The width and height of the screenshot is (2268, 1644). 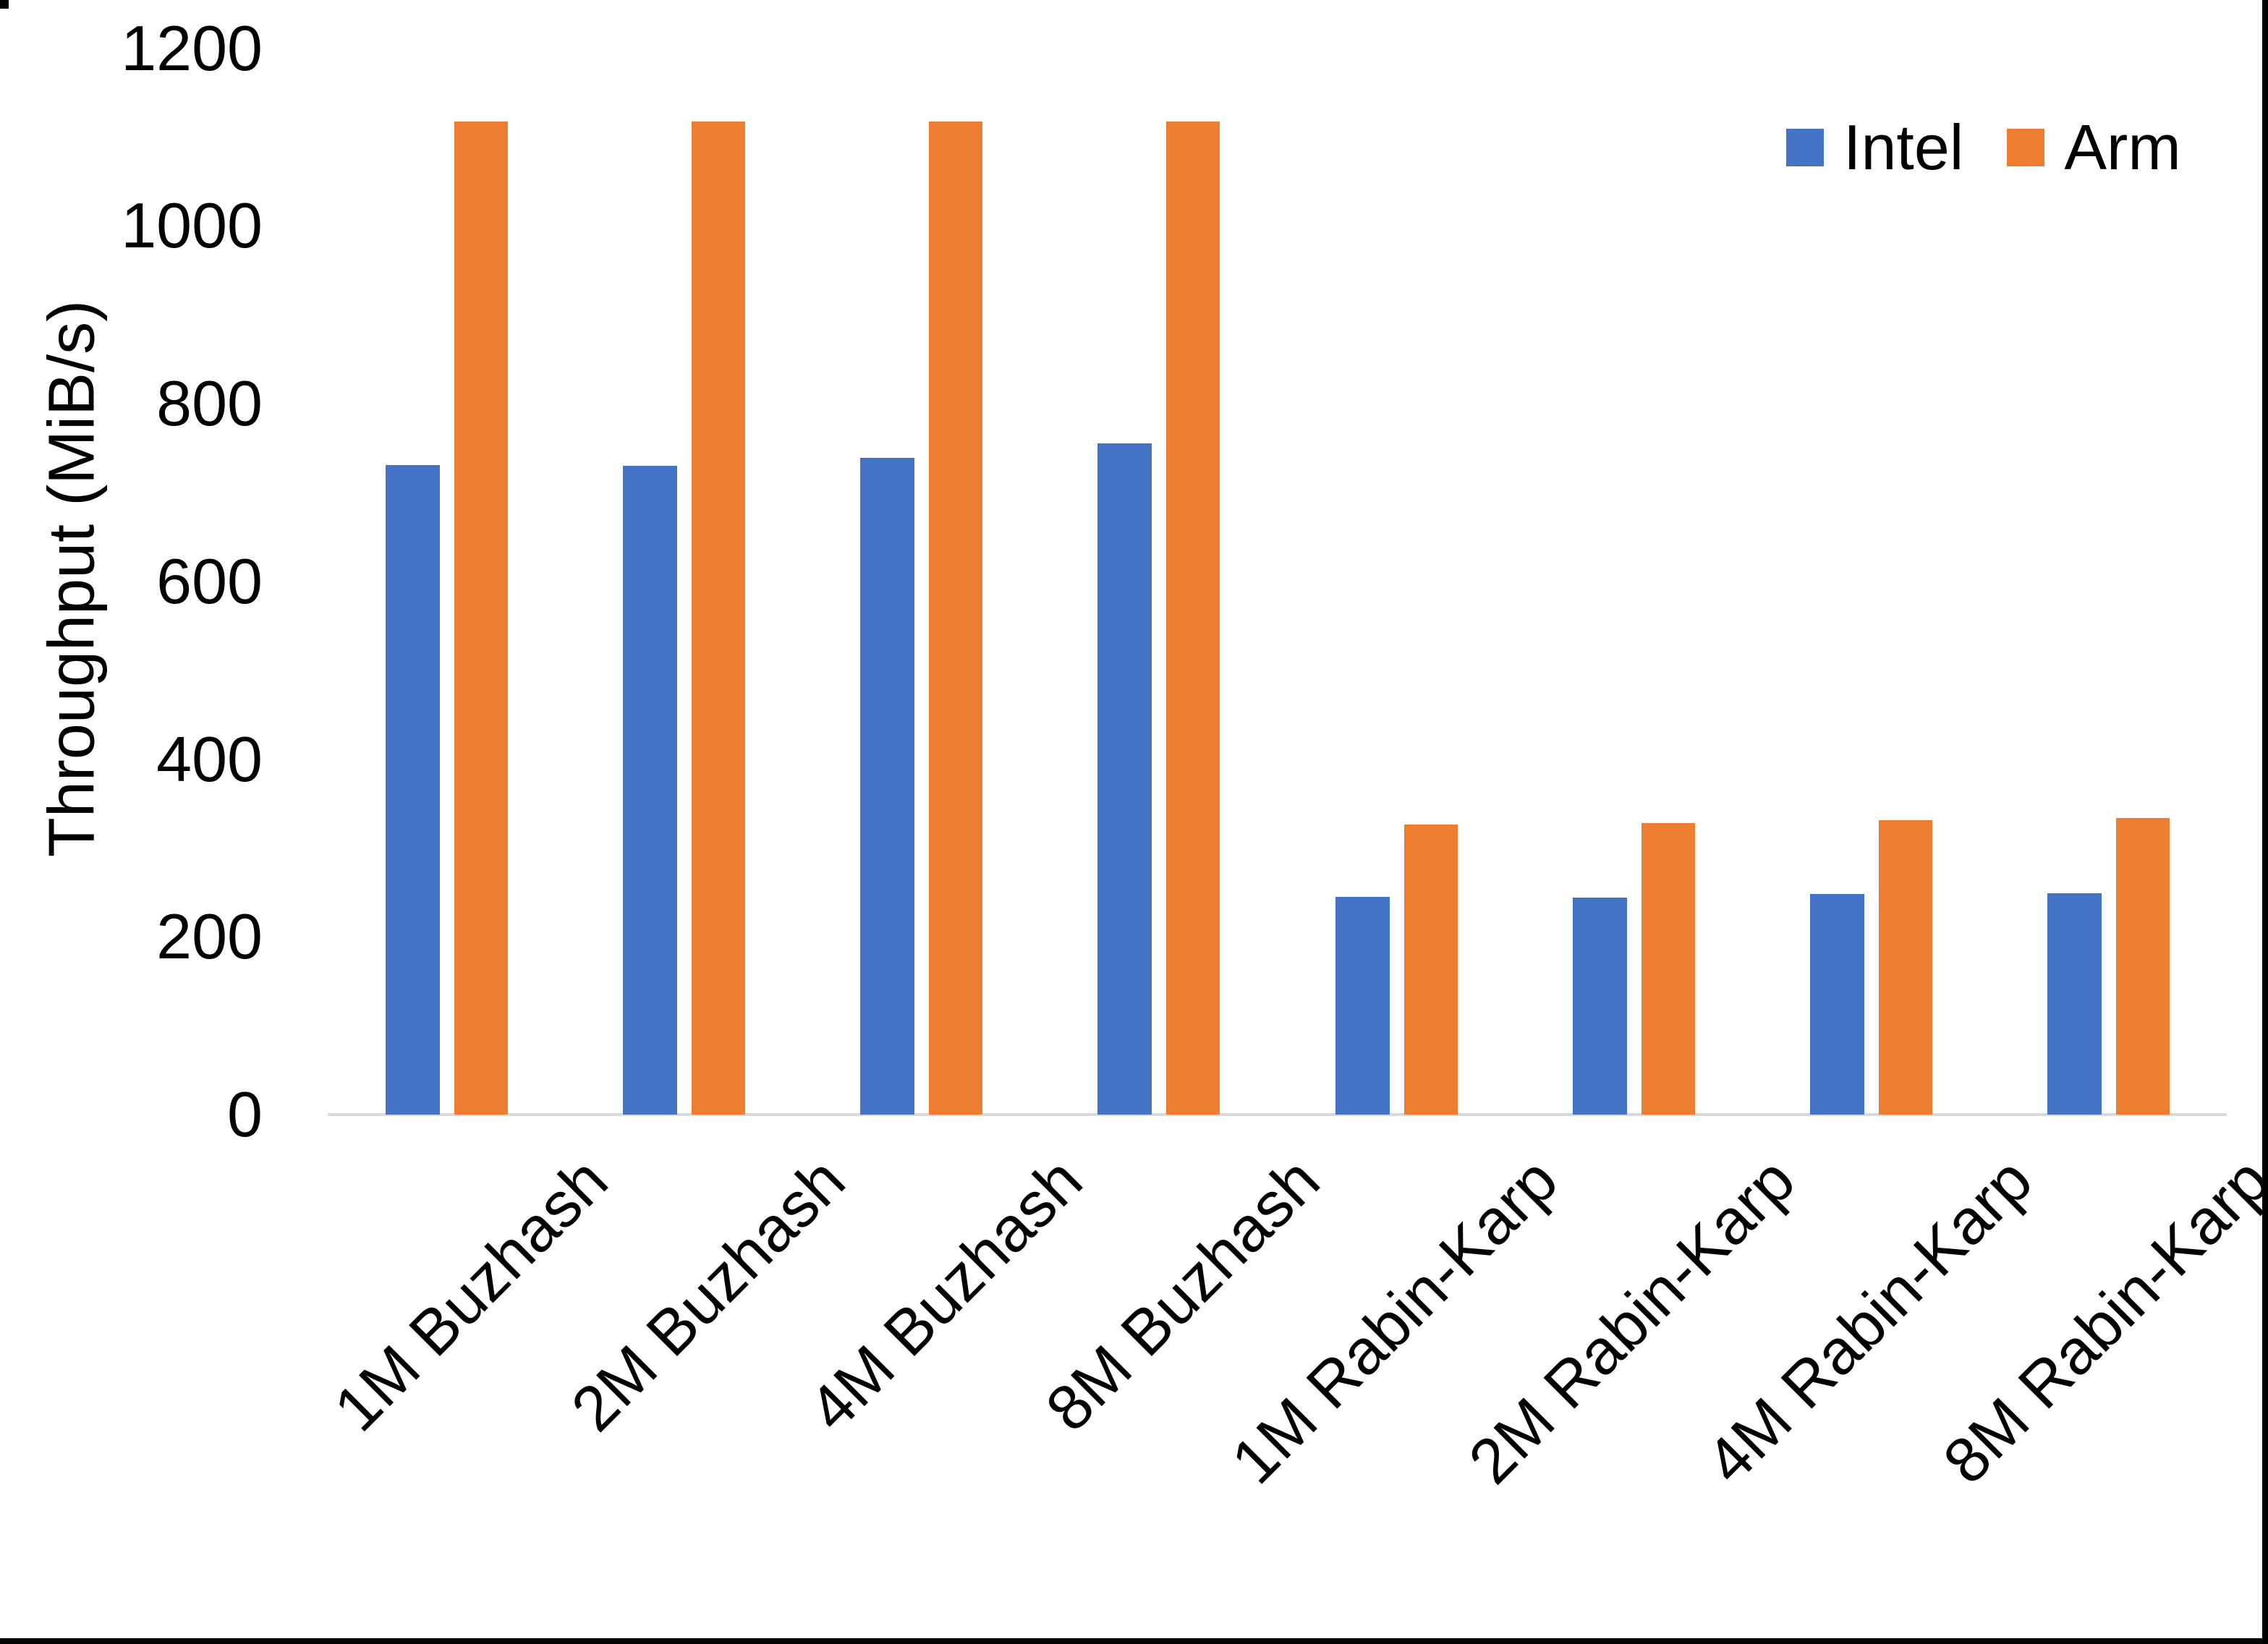 What do you see at coordinates (2026, 147) in the screenshot?
I see `legend-swatch-arm` at bounding box center [2026, 147].